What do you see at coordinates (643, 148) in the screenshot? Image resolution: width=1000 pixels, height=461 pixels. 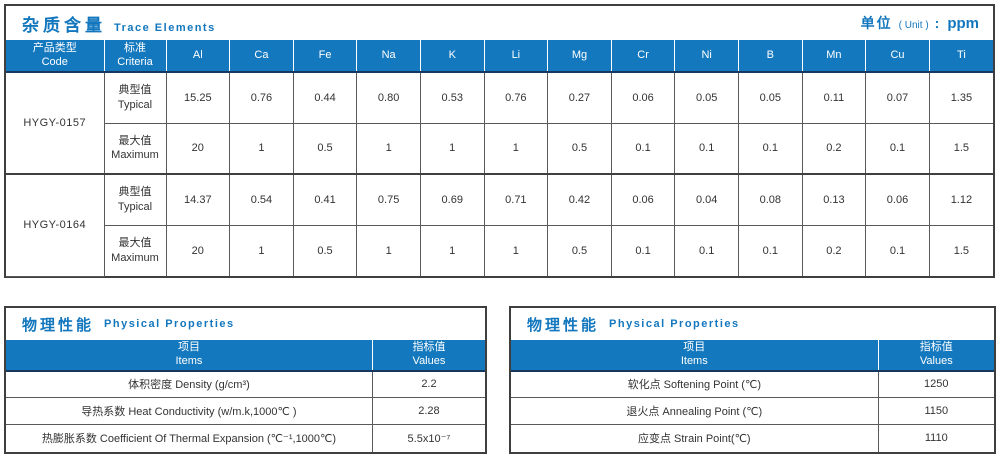 I see `element-value-cell-cr: 0.1` at bounding box center [643, 148].